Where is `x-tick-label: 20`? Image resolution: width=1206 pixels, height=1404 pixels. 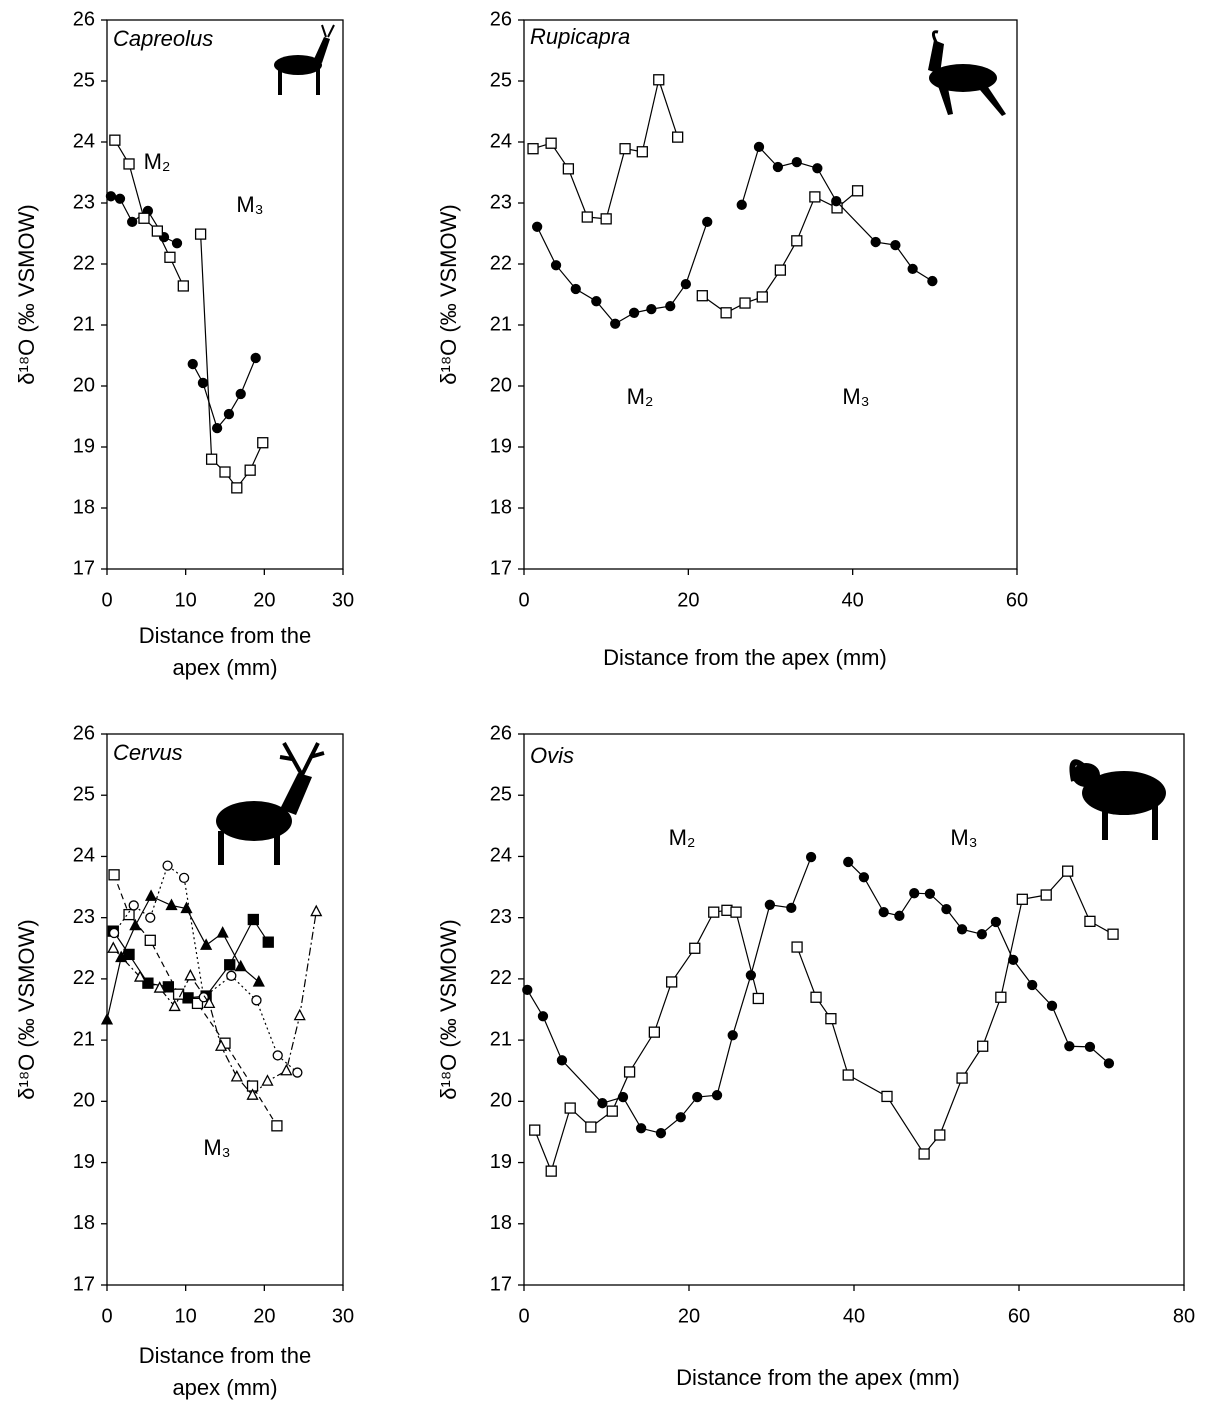 x-tick-label: 20 is located at coordinates (688, 600).